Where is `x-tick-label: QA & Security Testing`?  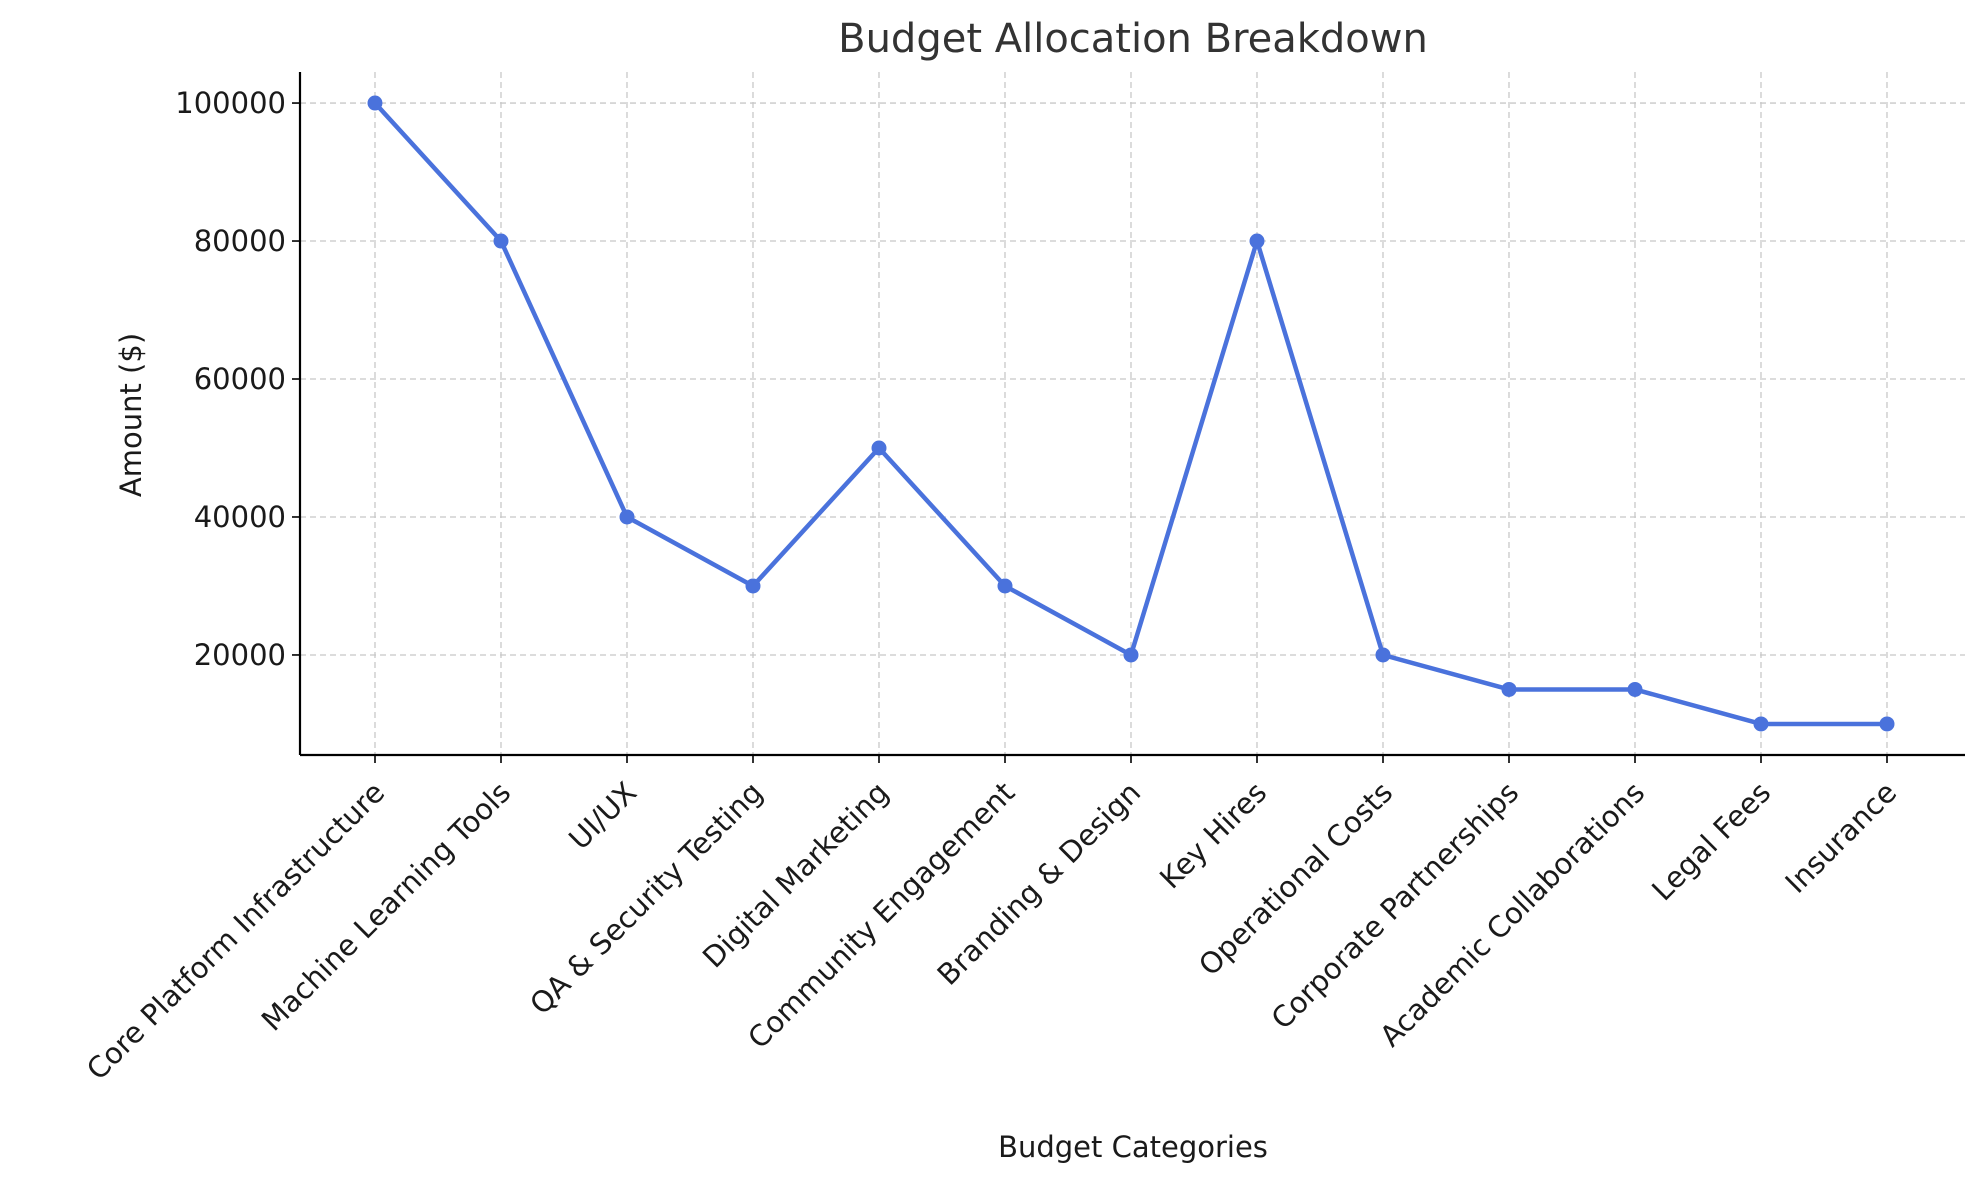
x-tick-label: QA & Security Testing is located at coordinates (646, 898).